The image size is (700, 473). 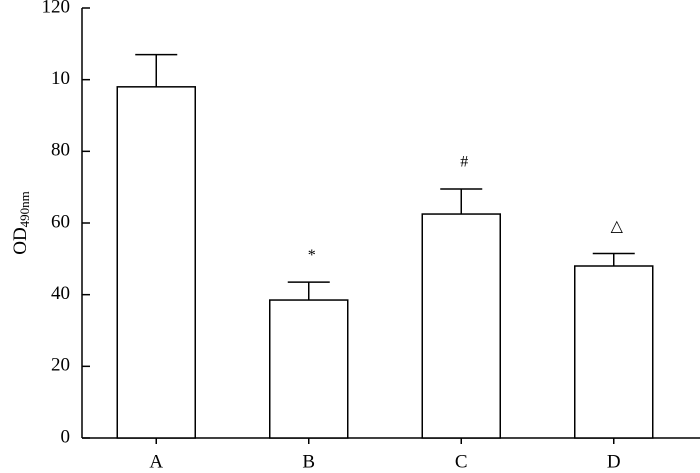 I want to click on y-axis-label-main: OD, so click(x=20, y=240).